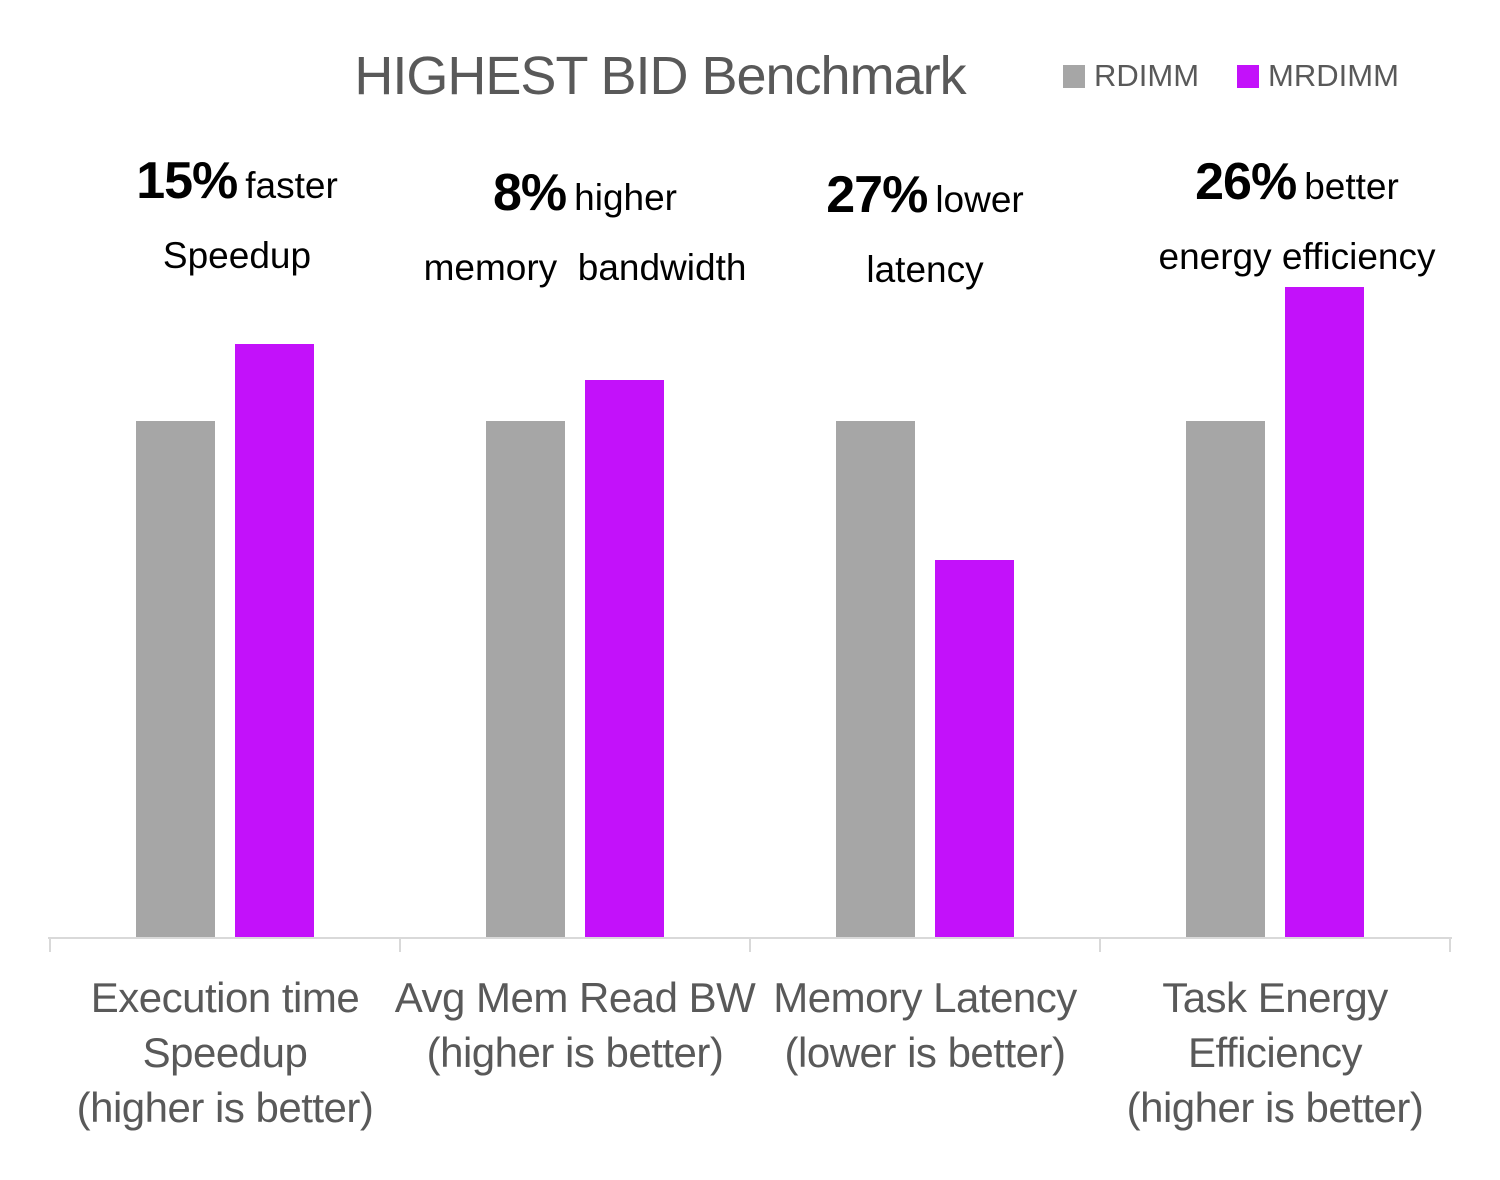  I want to click on annotation-1: 15% faster Speedup, so click(268, 214).